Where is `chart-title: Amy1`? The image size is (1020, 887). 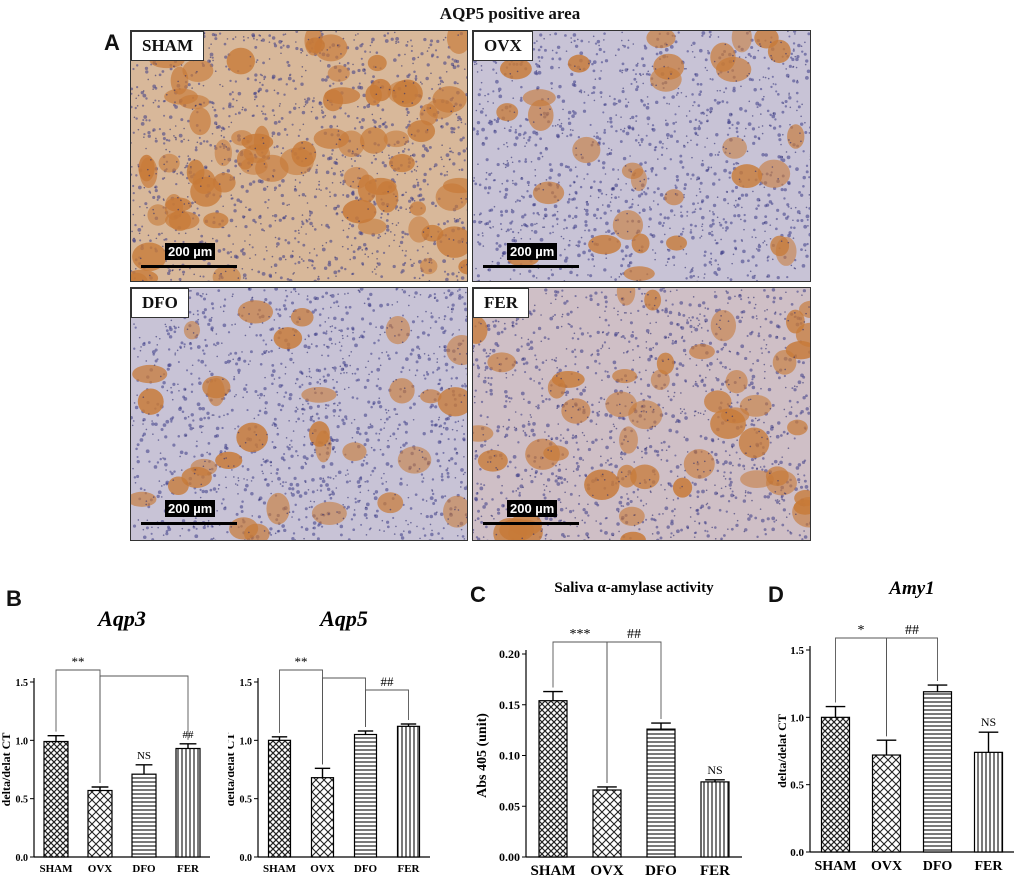 chart-title: Amy1 is located at coordinates (911, 588).